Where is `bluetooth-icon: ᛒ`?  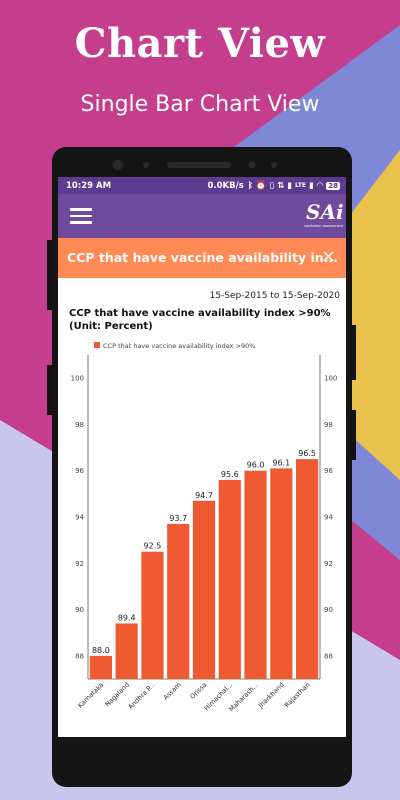
bluetooth-icon: ᛒ is located at coordinates (250, 185).